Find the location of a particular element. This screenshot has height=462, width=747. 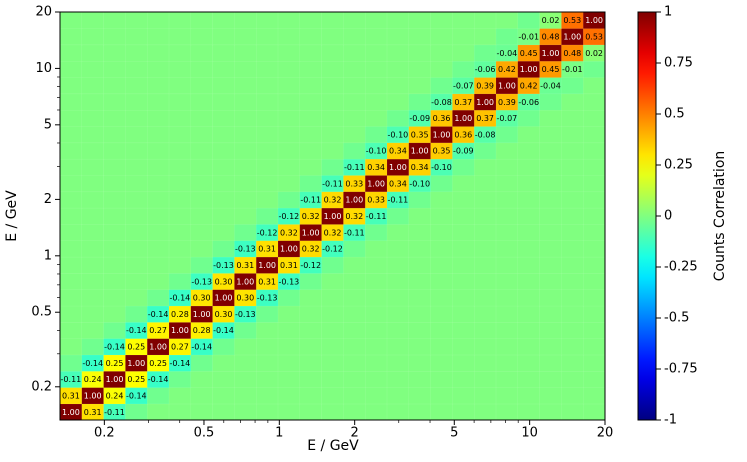

y-tick-label: 1 is located at coordinates (48, 255).